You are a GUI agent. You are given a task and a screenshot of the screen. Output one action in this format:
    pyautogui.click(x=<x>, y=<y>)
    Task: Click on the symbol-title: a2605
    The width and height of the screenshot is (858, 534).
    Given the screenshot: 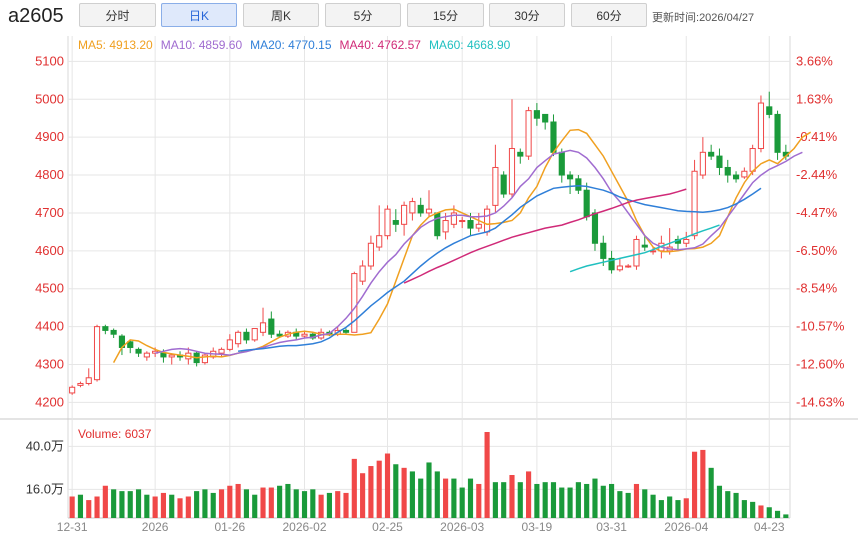 What is the action you would take?
    pyautogui.click(x=36, y=16)
    